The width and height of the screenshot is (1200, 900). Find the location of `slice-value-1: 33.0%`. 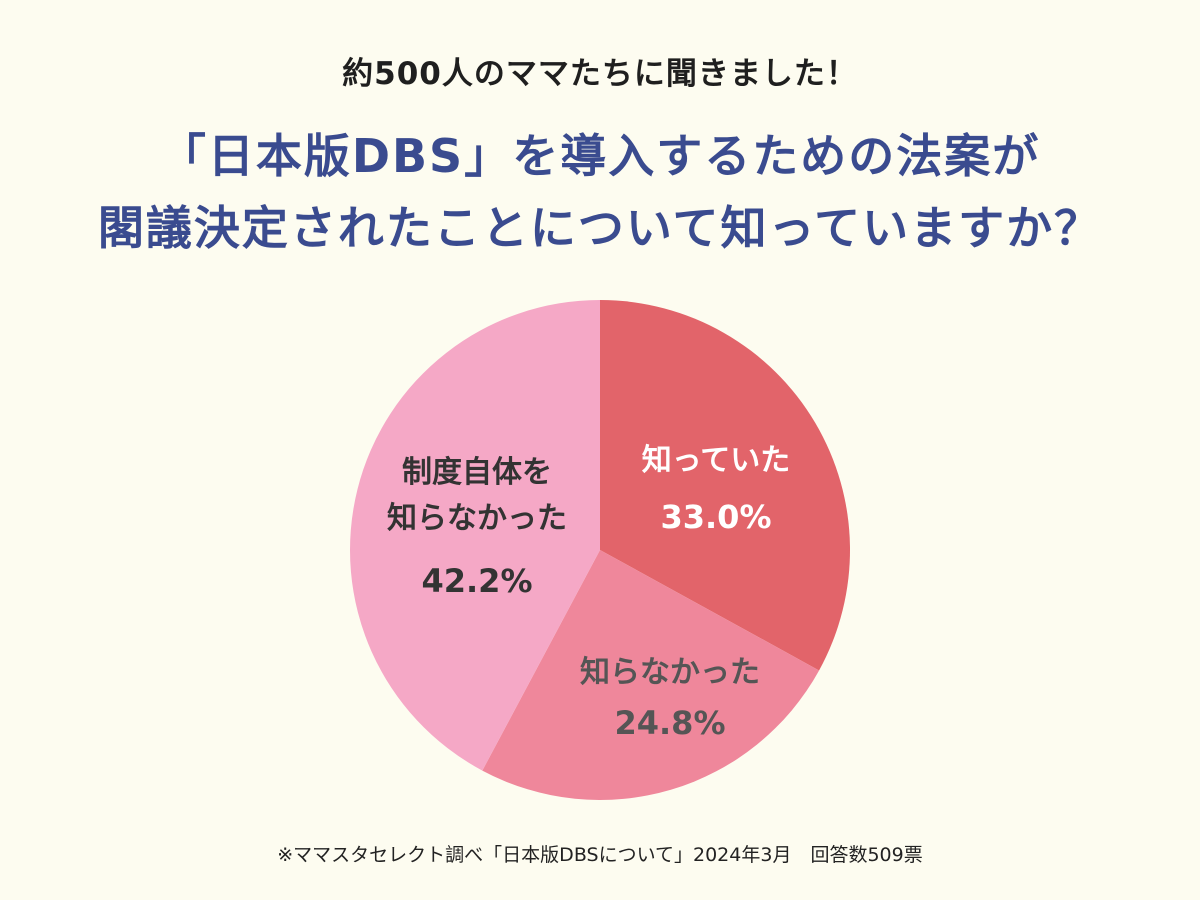

slice-value-1: 33.0% is located at coordinates (715, 517).